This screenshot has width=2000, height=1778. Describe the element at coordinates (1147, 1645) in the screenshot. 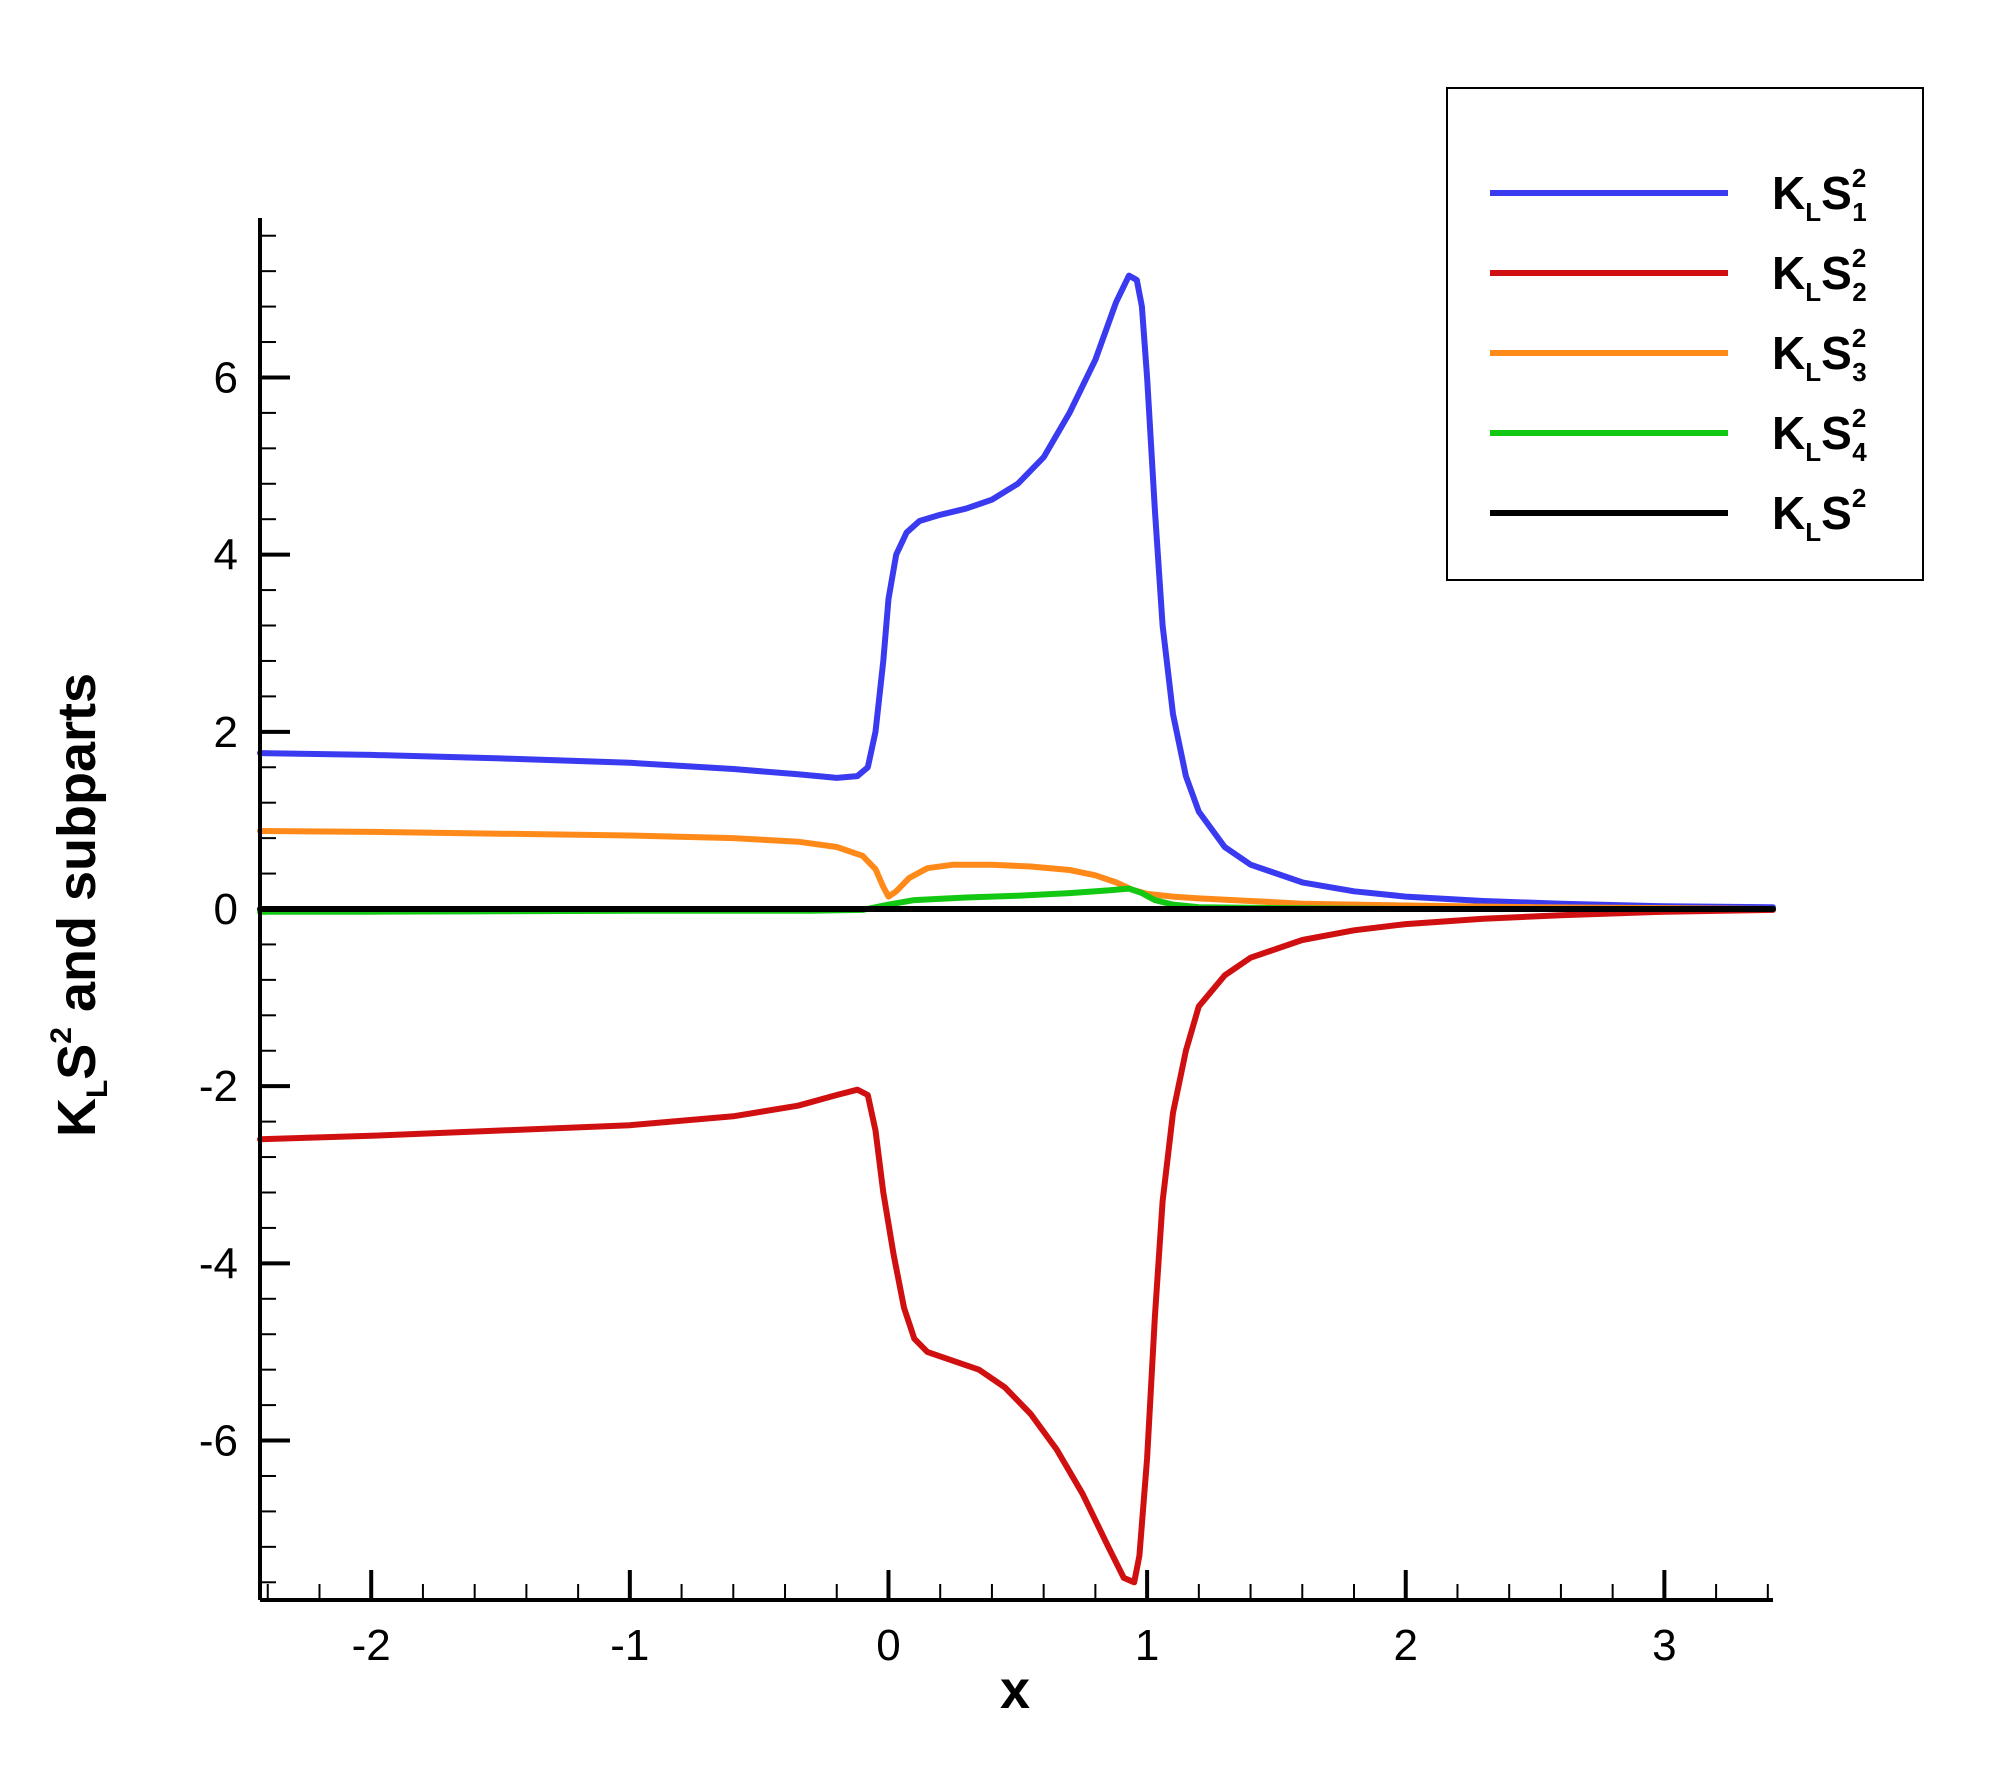

I see `x-tick-label: 1` at that location.